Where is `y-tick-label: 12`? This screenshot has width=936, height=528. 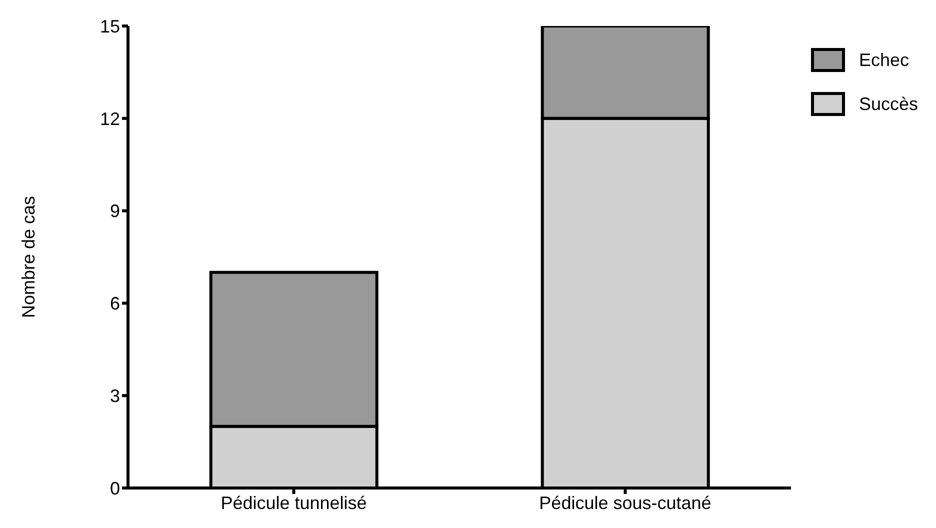
y-tick-label: 12 is located at coordinates (110, 118).